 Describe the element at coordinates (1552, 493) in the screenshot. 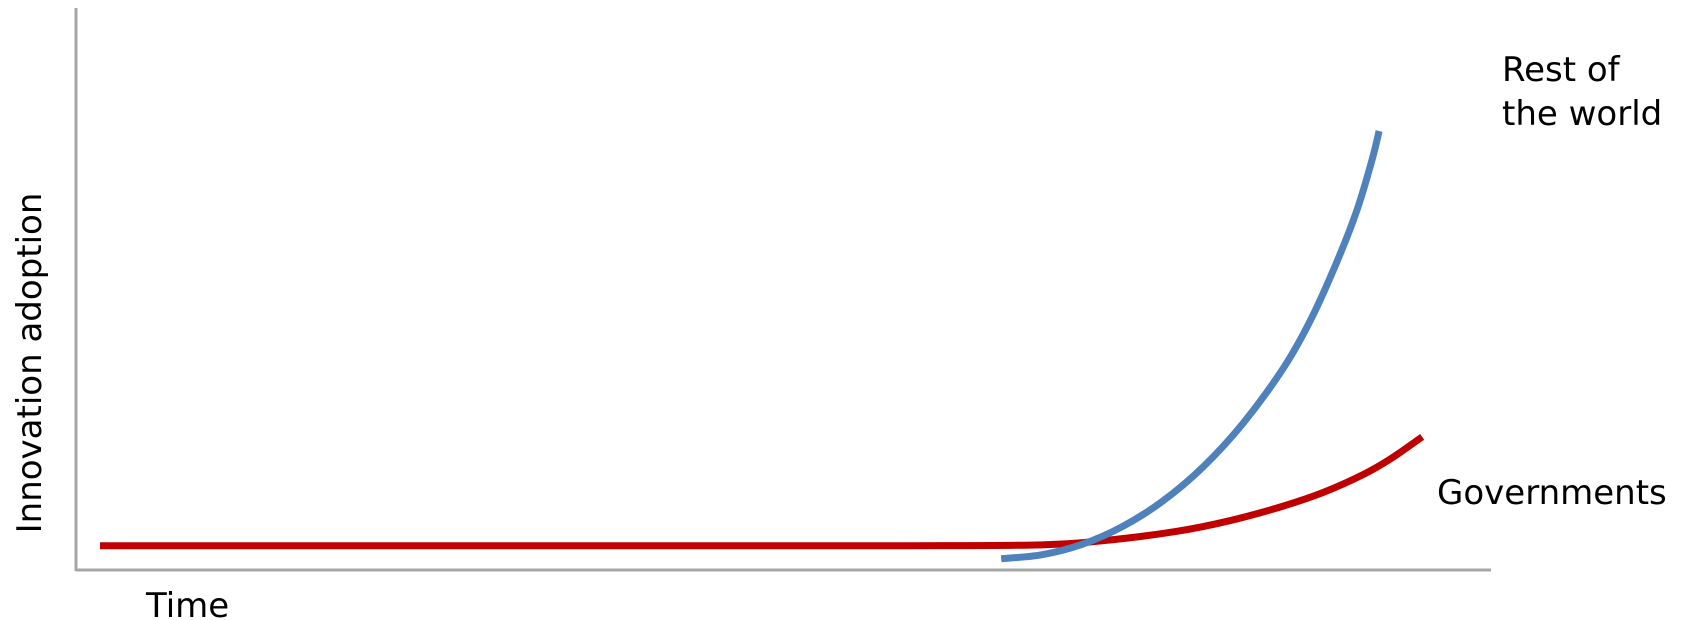

I see `governments-label: Governments` at that location.